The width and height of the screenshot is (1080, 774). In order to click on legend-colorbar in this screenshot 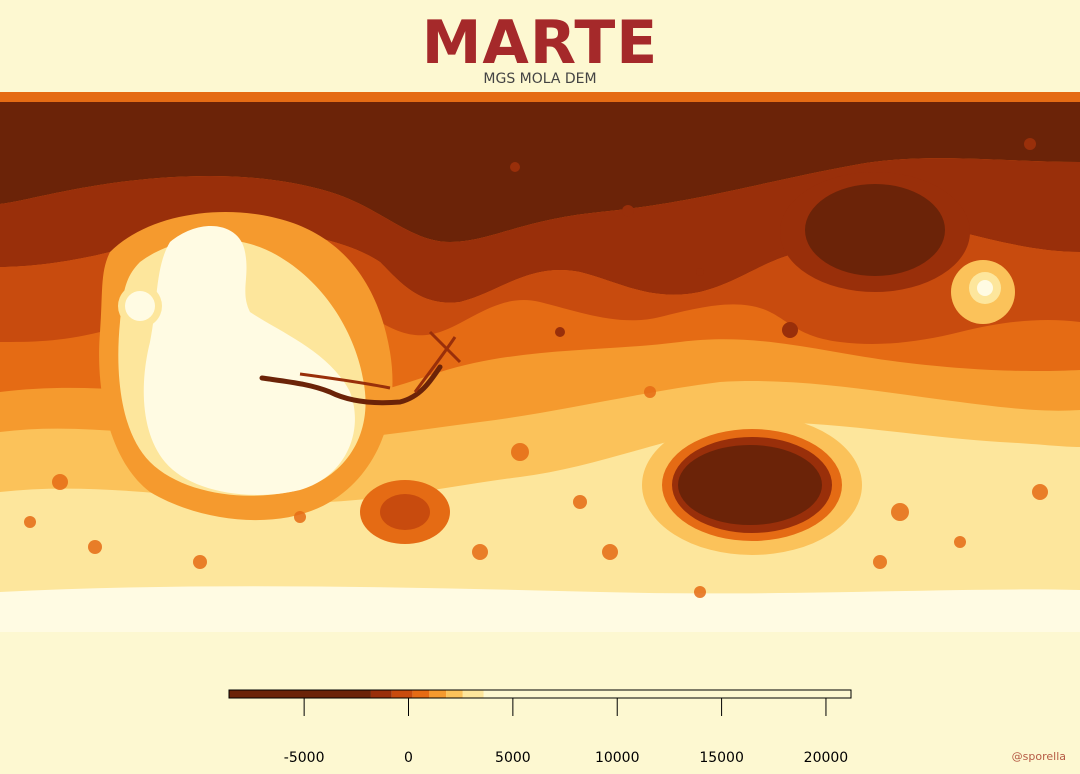, I will do `click(540, 694)`.